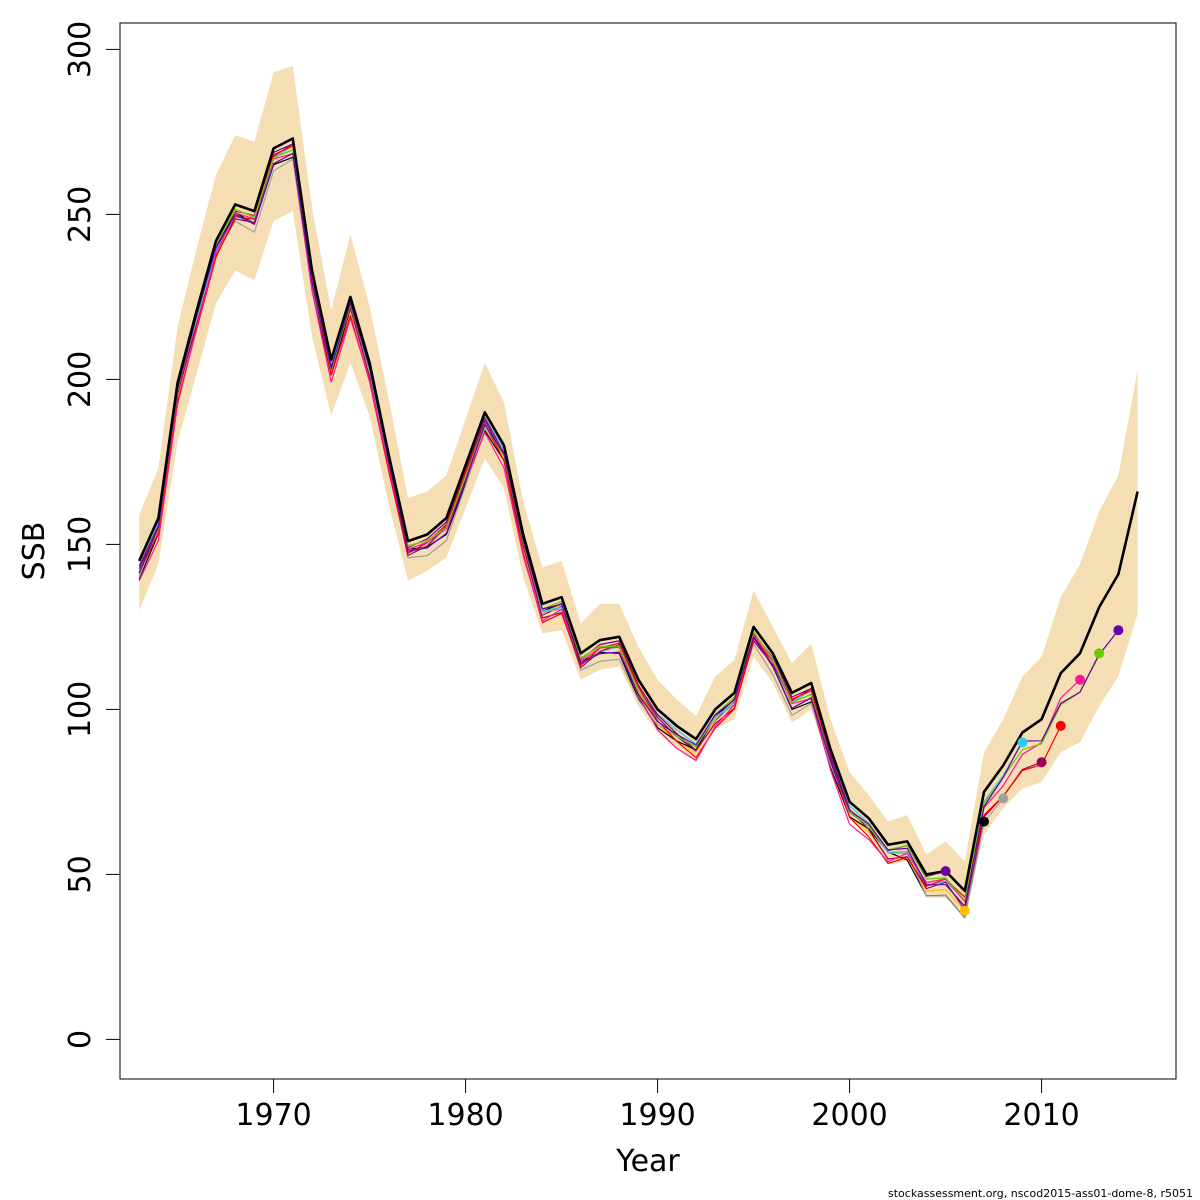 The width and height of the screenshot is (1200, 1200). What do you see at coordinates (80, 379) in the screenshot?
I see `y-tick-label-200: 200` at bounding box center [80, 379].